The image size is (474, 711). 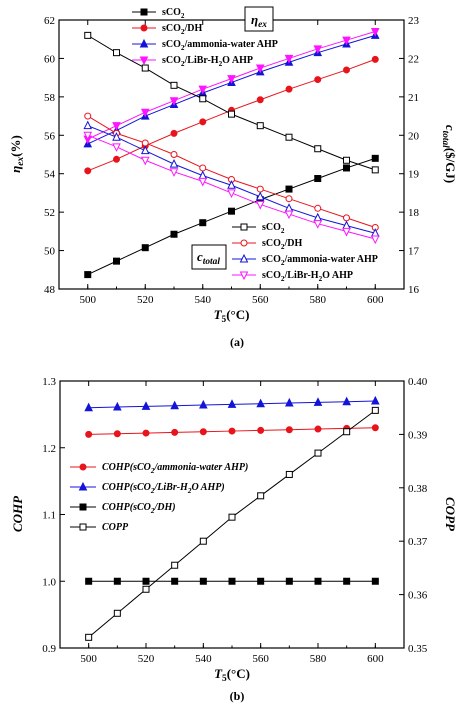 I want to click on panel-a-xtick-label: 560, so click(x=260, y=300).